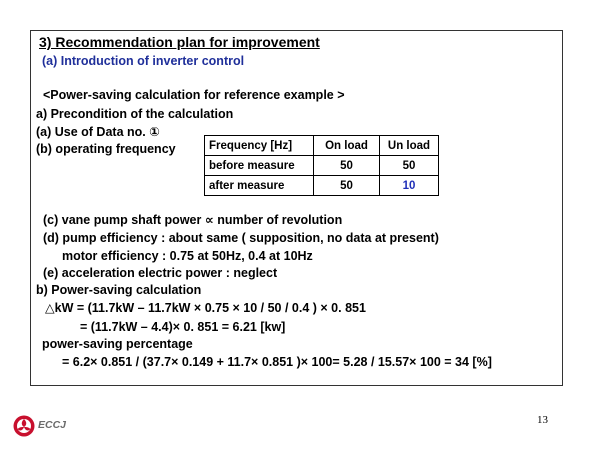  I want to click on precondition-heading: a) Precondition of the calculation, so click(135, 114).